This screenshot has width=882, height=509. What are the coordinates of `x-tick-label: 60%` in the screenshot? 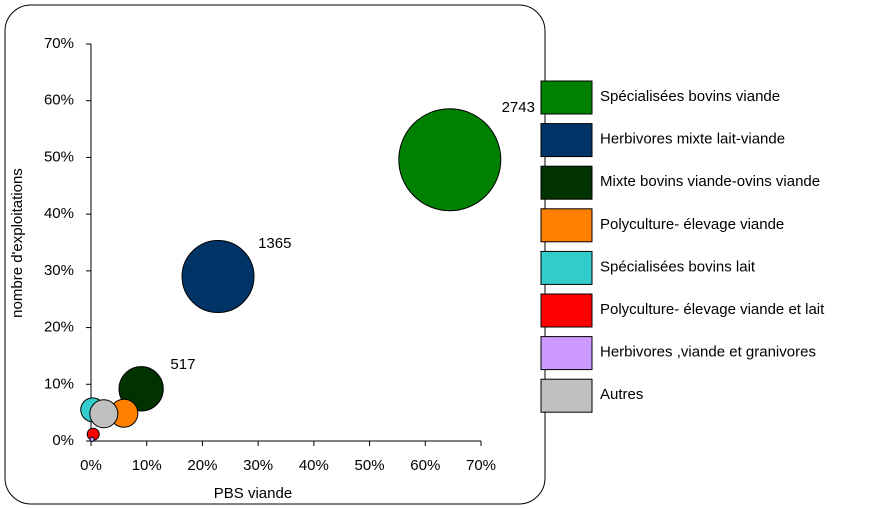 It's located at (425, 465).